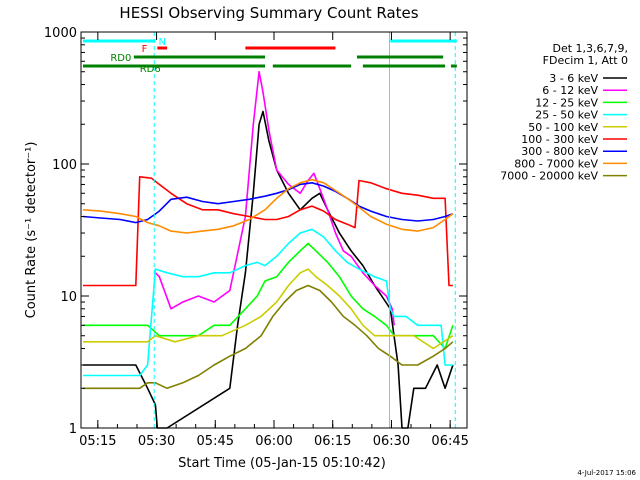 The width and height of the screenshot is (640, 480). What do you see at coordinates (590, 48) in the screenshot?
I see `legend-header-line-1: Det 1,3,6,7,9,` at bounding box center [590, 48].